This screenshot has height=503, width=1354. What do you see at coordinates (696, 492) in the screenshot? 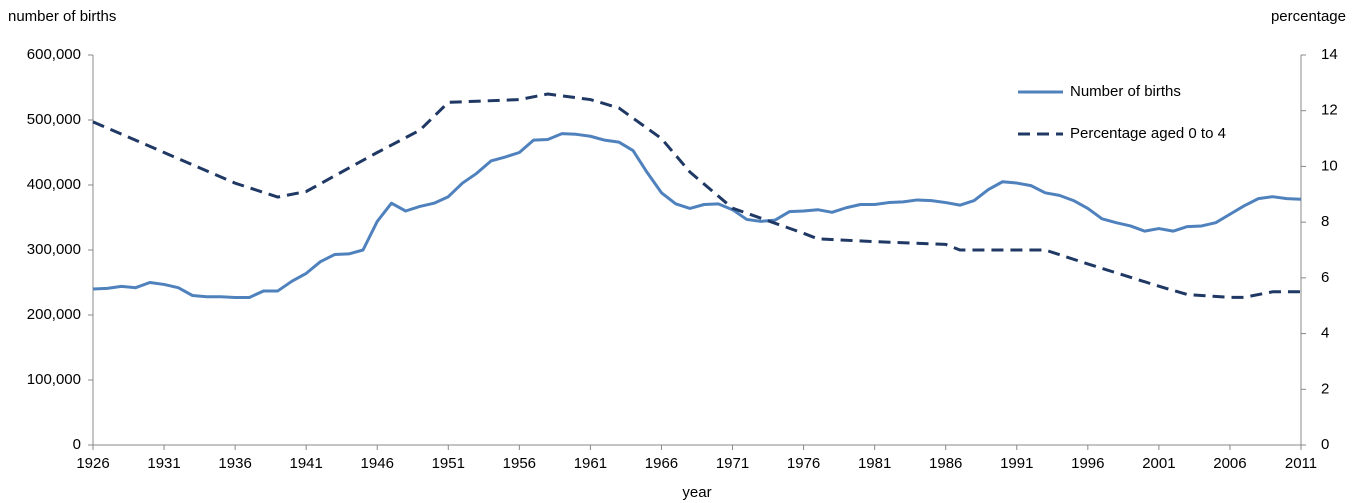
I see `x-axis-title: year` at bounding box center [696, 492].